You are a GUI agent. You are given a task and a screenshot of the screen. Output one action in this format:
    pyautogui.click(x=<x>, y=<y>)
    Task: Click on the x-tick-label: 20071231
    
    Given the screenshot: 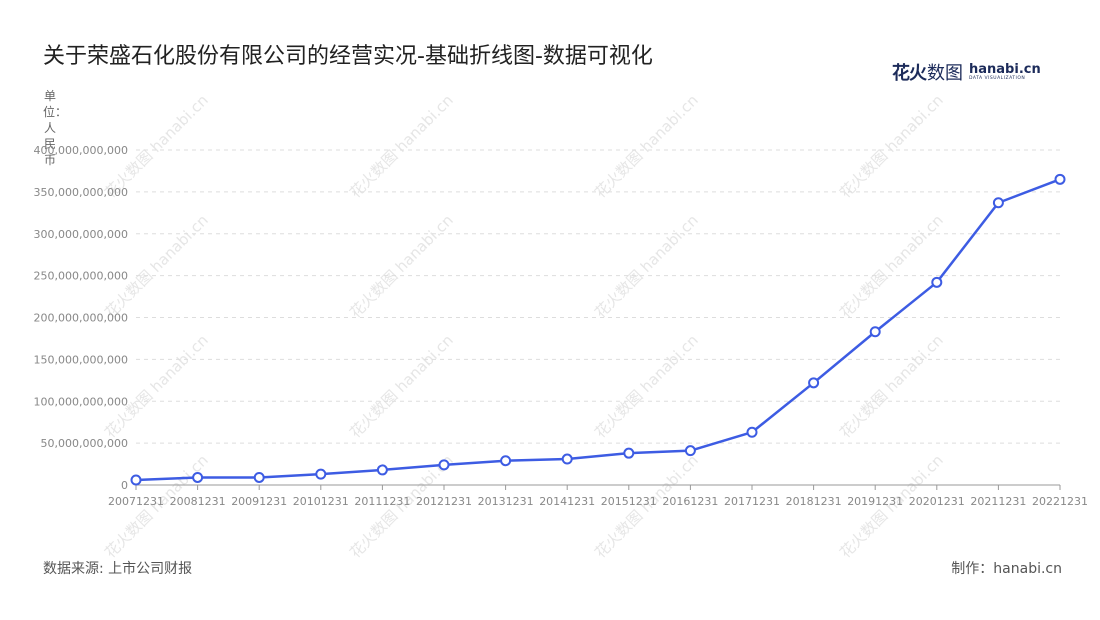 What is the action you would take?
    pyautogui.click(x=136, y=501)
    